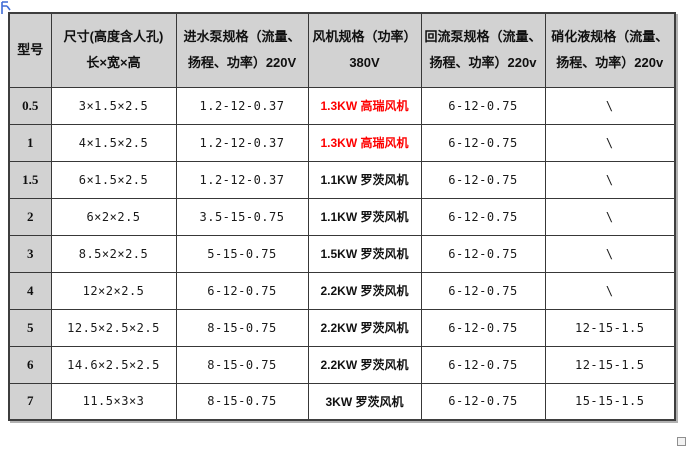 The image size is (700, 450). Describe the element at coordinates (364, 253) in the screenshot. I see `cell-fan: 1.5KW 罗茨风机` at that location.